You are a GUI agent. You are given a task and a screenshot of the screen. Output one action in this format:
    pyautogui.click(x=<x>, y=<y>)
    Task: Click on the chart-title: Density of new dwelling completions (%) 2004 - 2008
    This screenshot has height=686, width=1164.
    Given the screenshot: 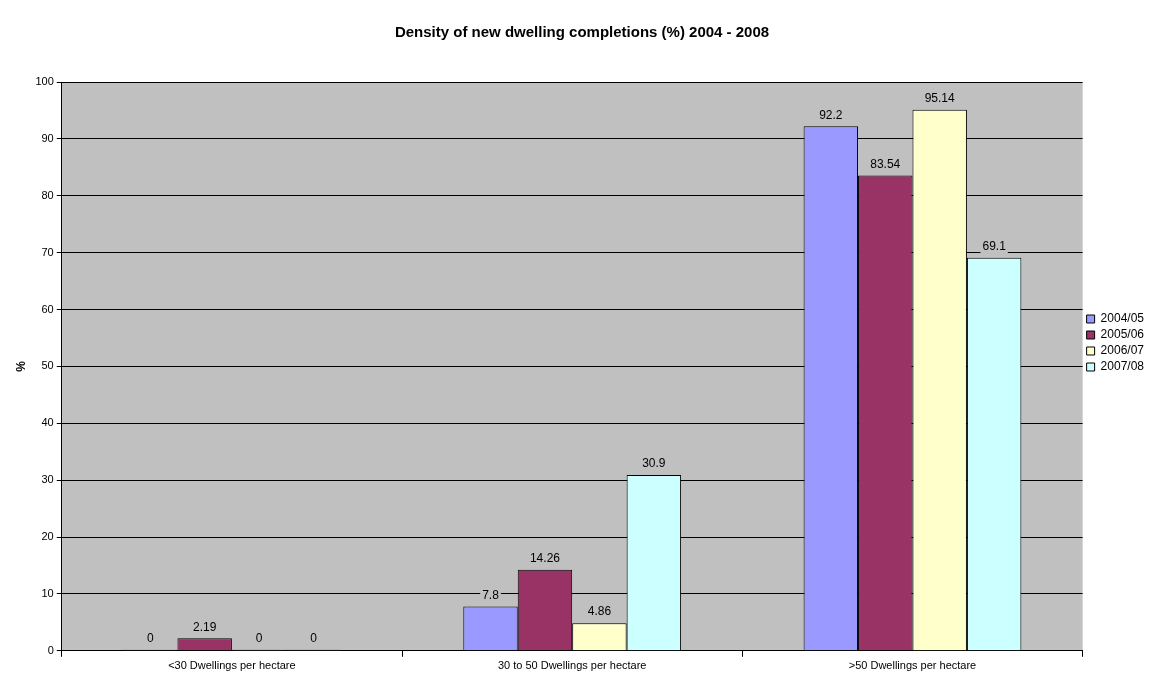 What is the action you would take?
    pyautogui.click(x=582, y=32)
    